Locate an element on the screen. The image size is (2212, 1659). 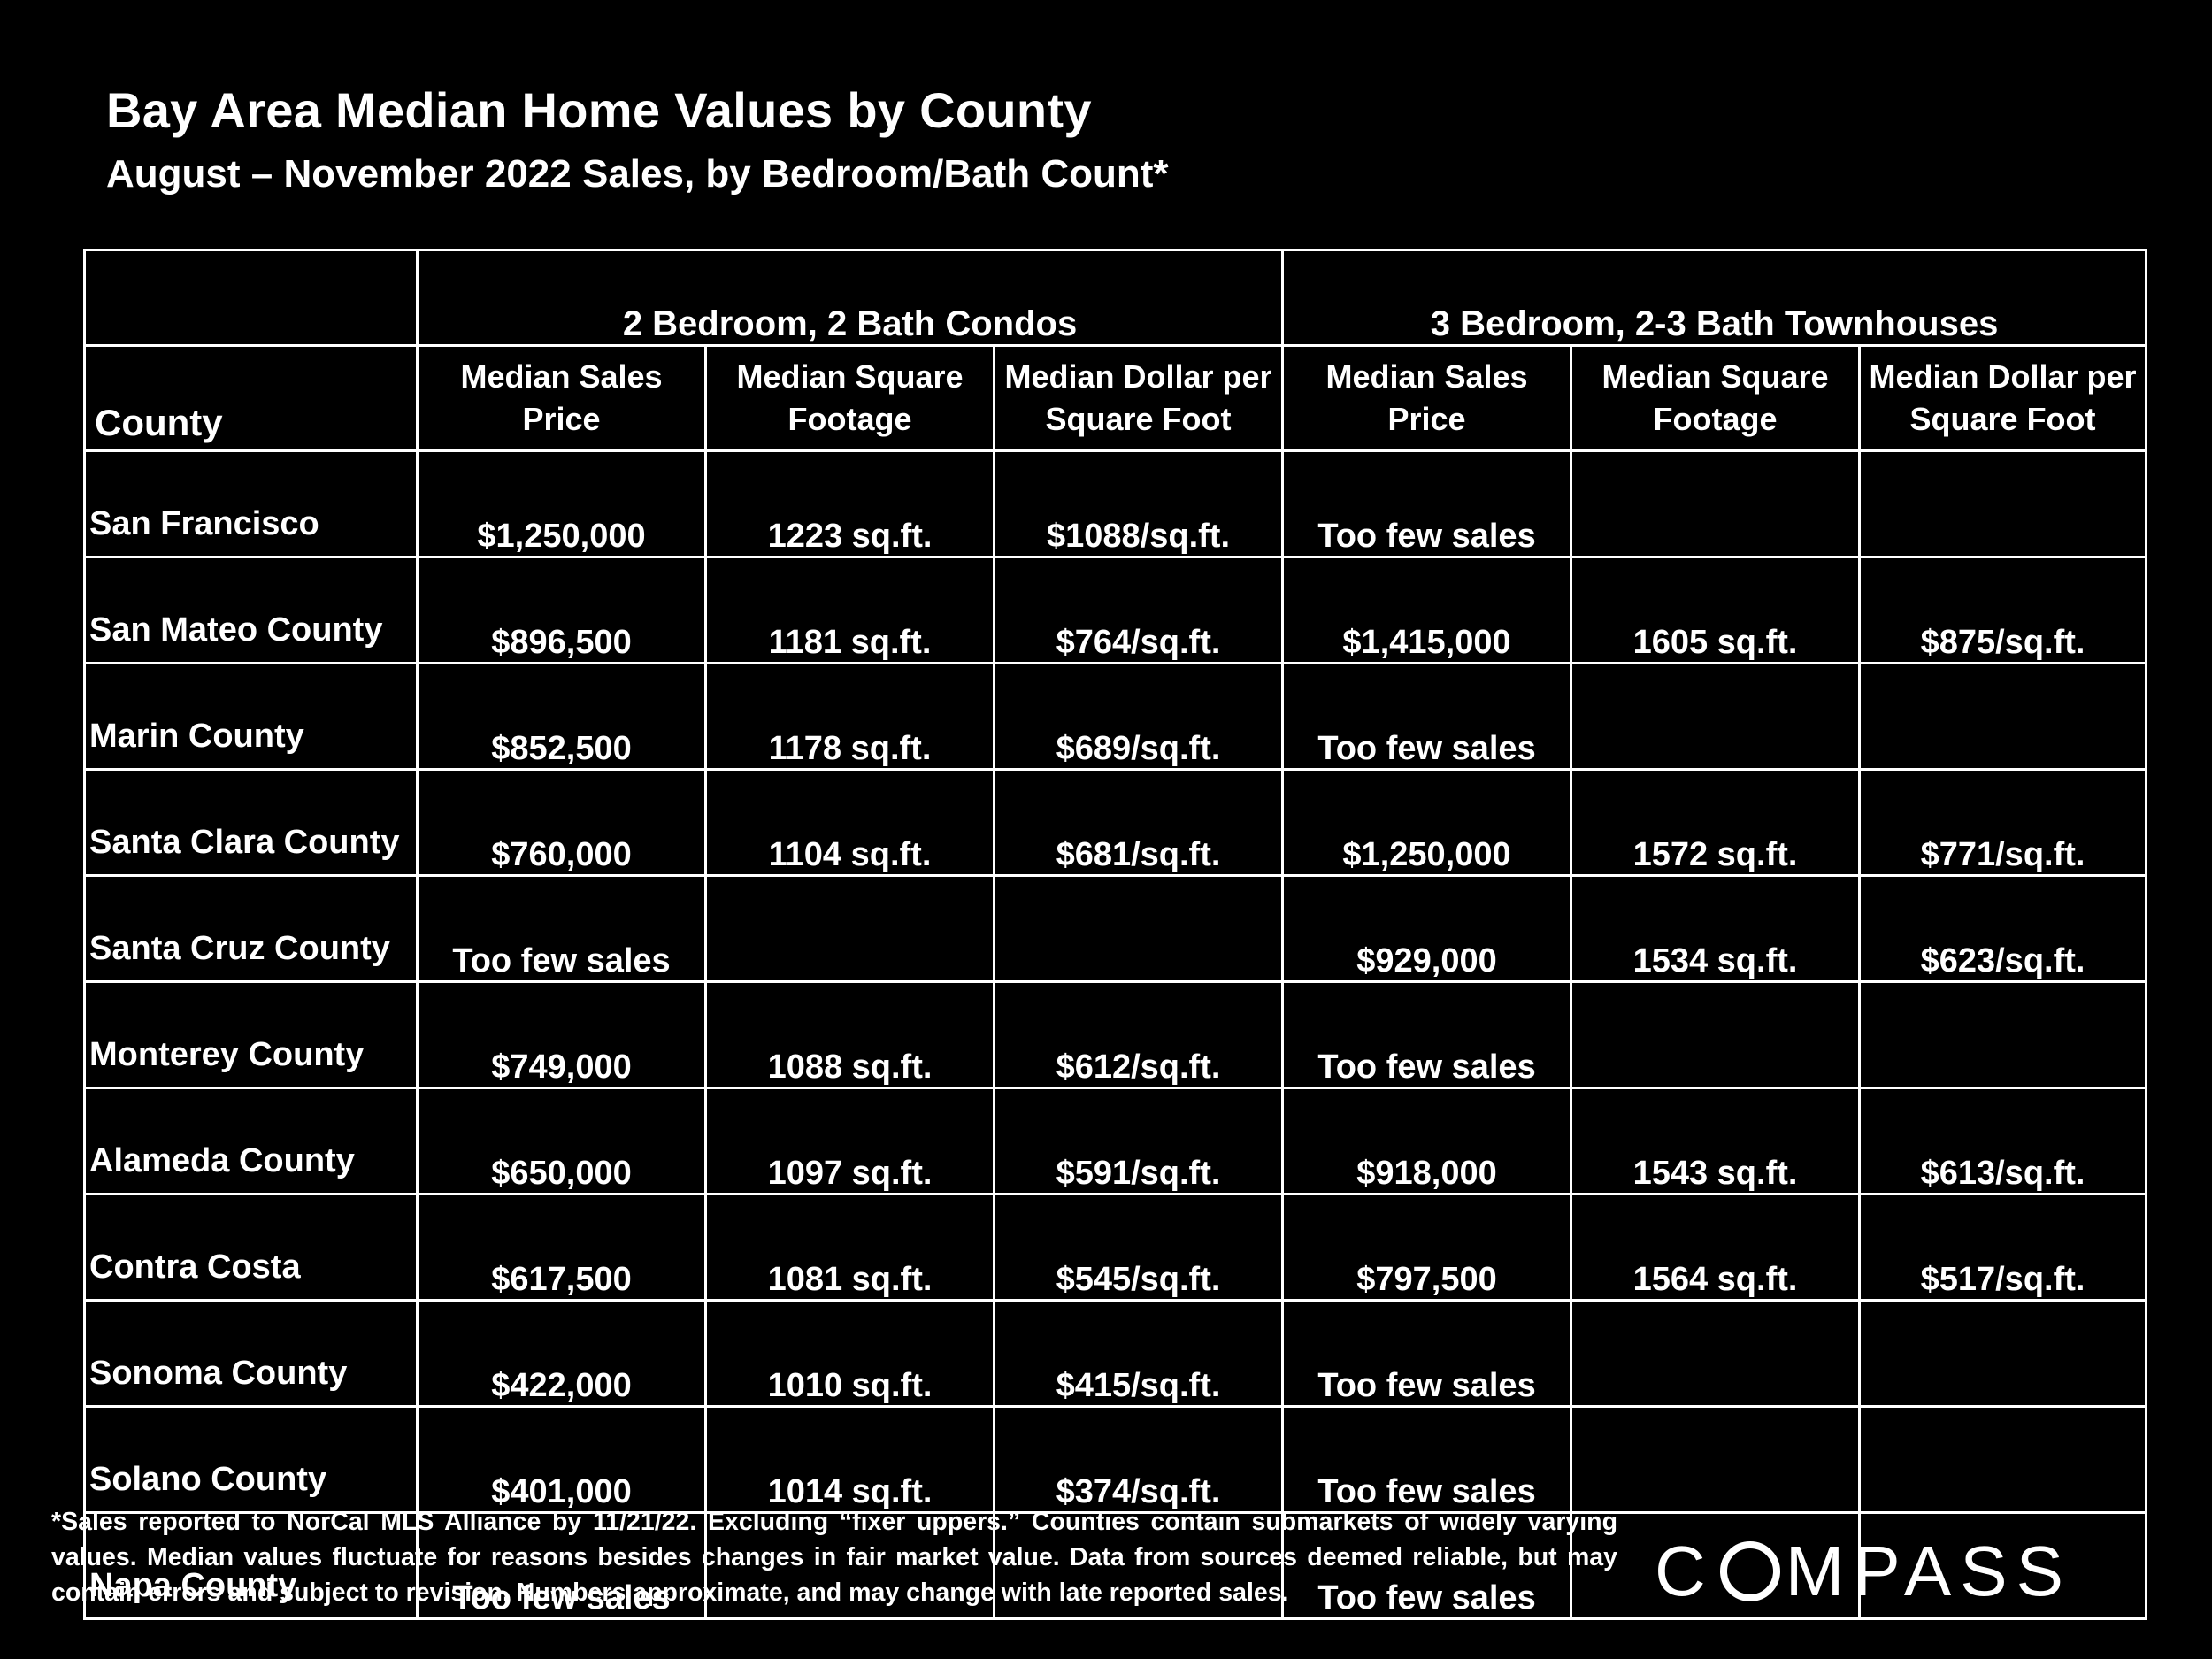
group-header-condos: 2 Bedroom, 2 Bath Condos is located at coordinates (850, 298).